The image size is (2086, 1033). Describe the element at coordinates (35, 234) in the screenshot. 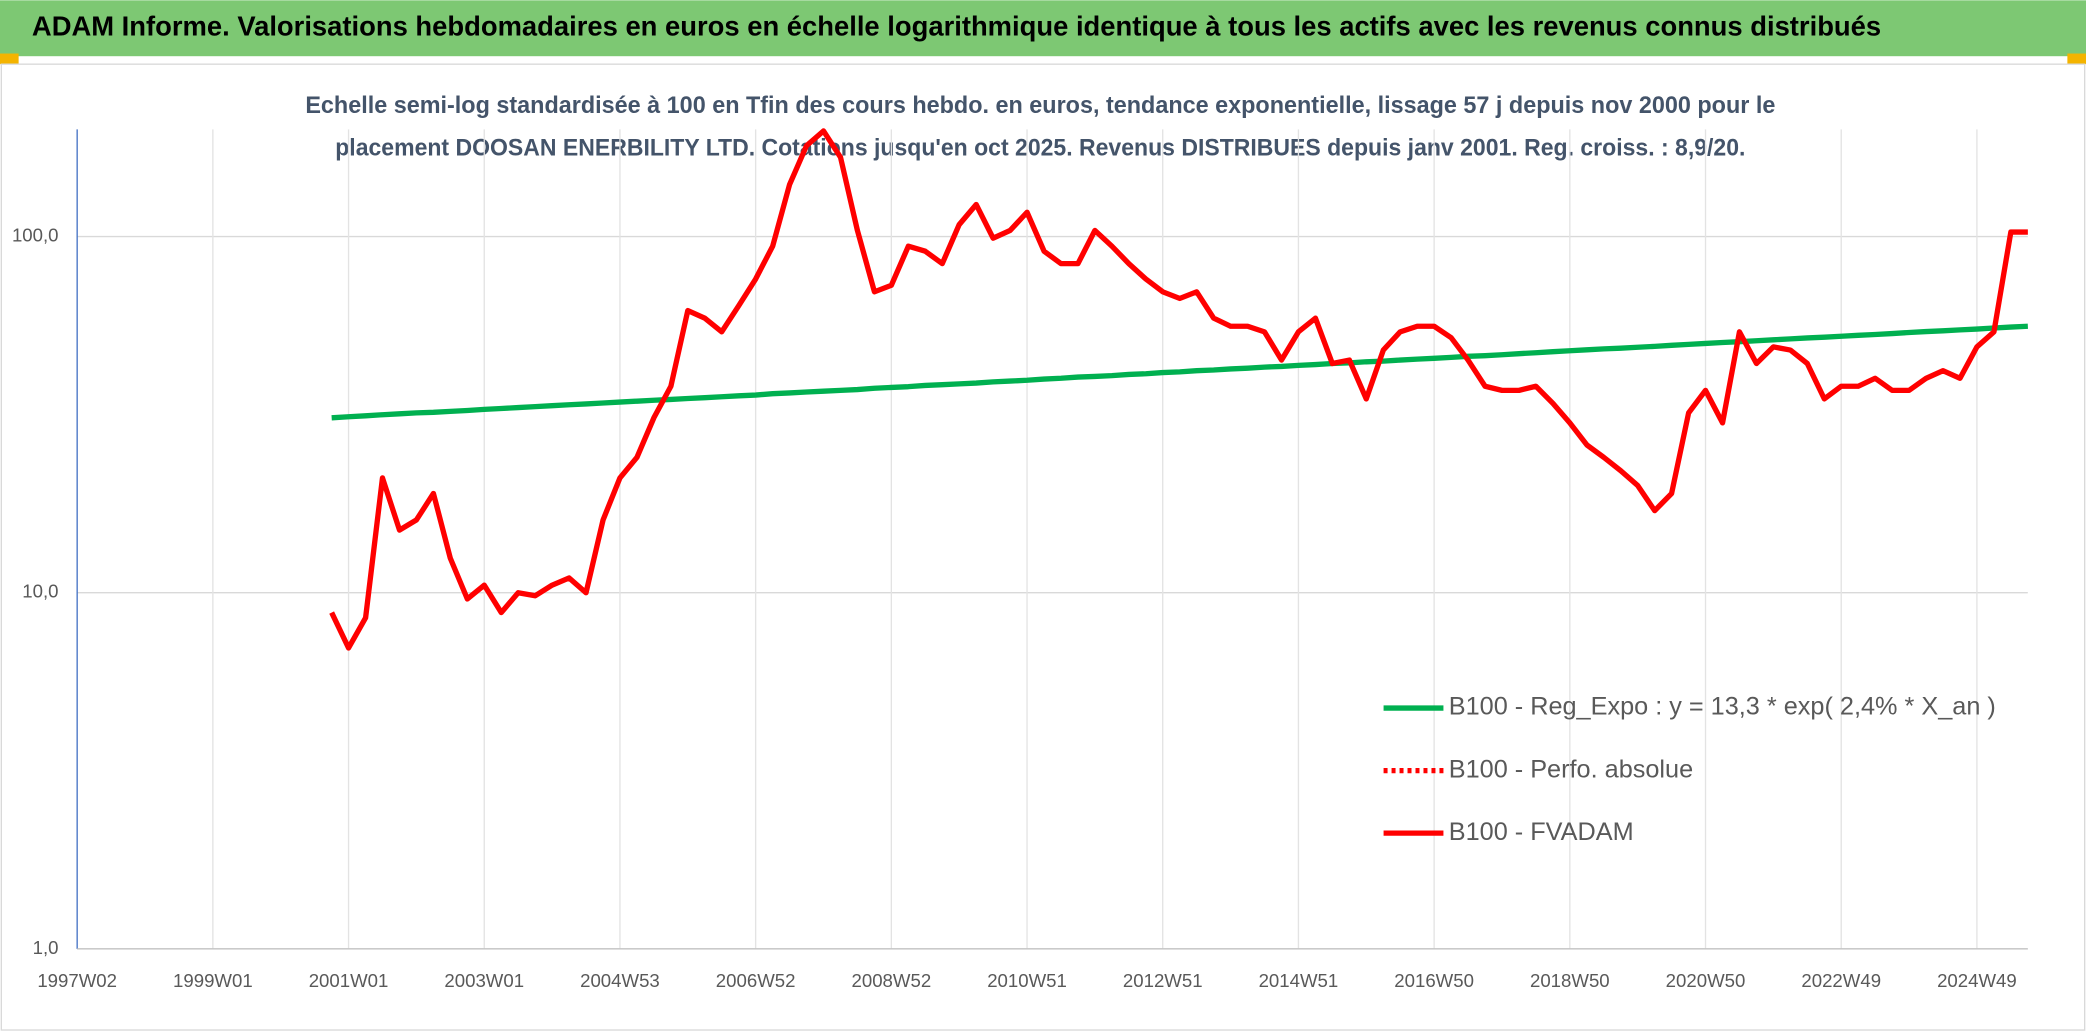

I see `y-tick-label: 100,0` at that location.